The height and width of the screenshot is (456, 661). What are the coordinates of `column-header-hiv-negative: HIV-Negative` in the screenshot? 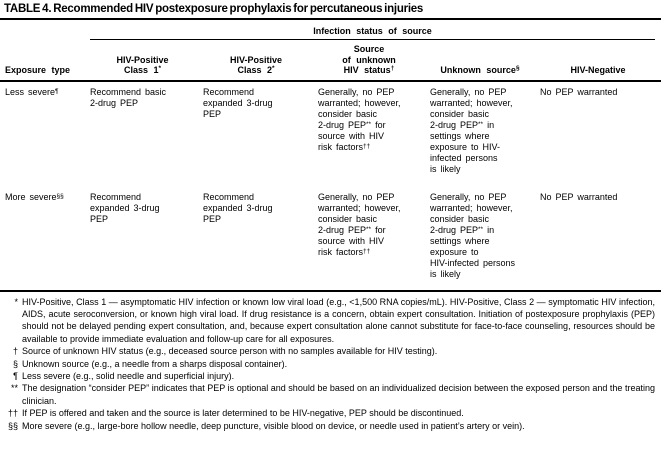 It's located at (598, 70).